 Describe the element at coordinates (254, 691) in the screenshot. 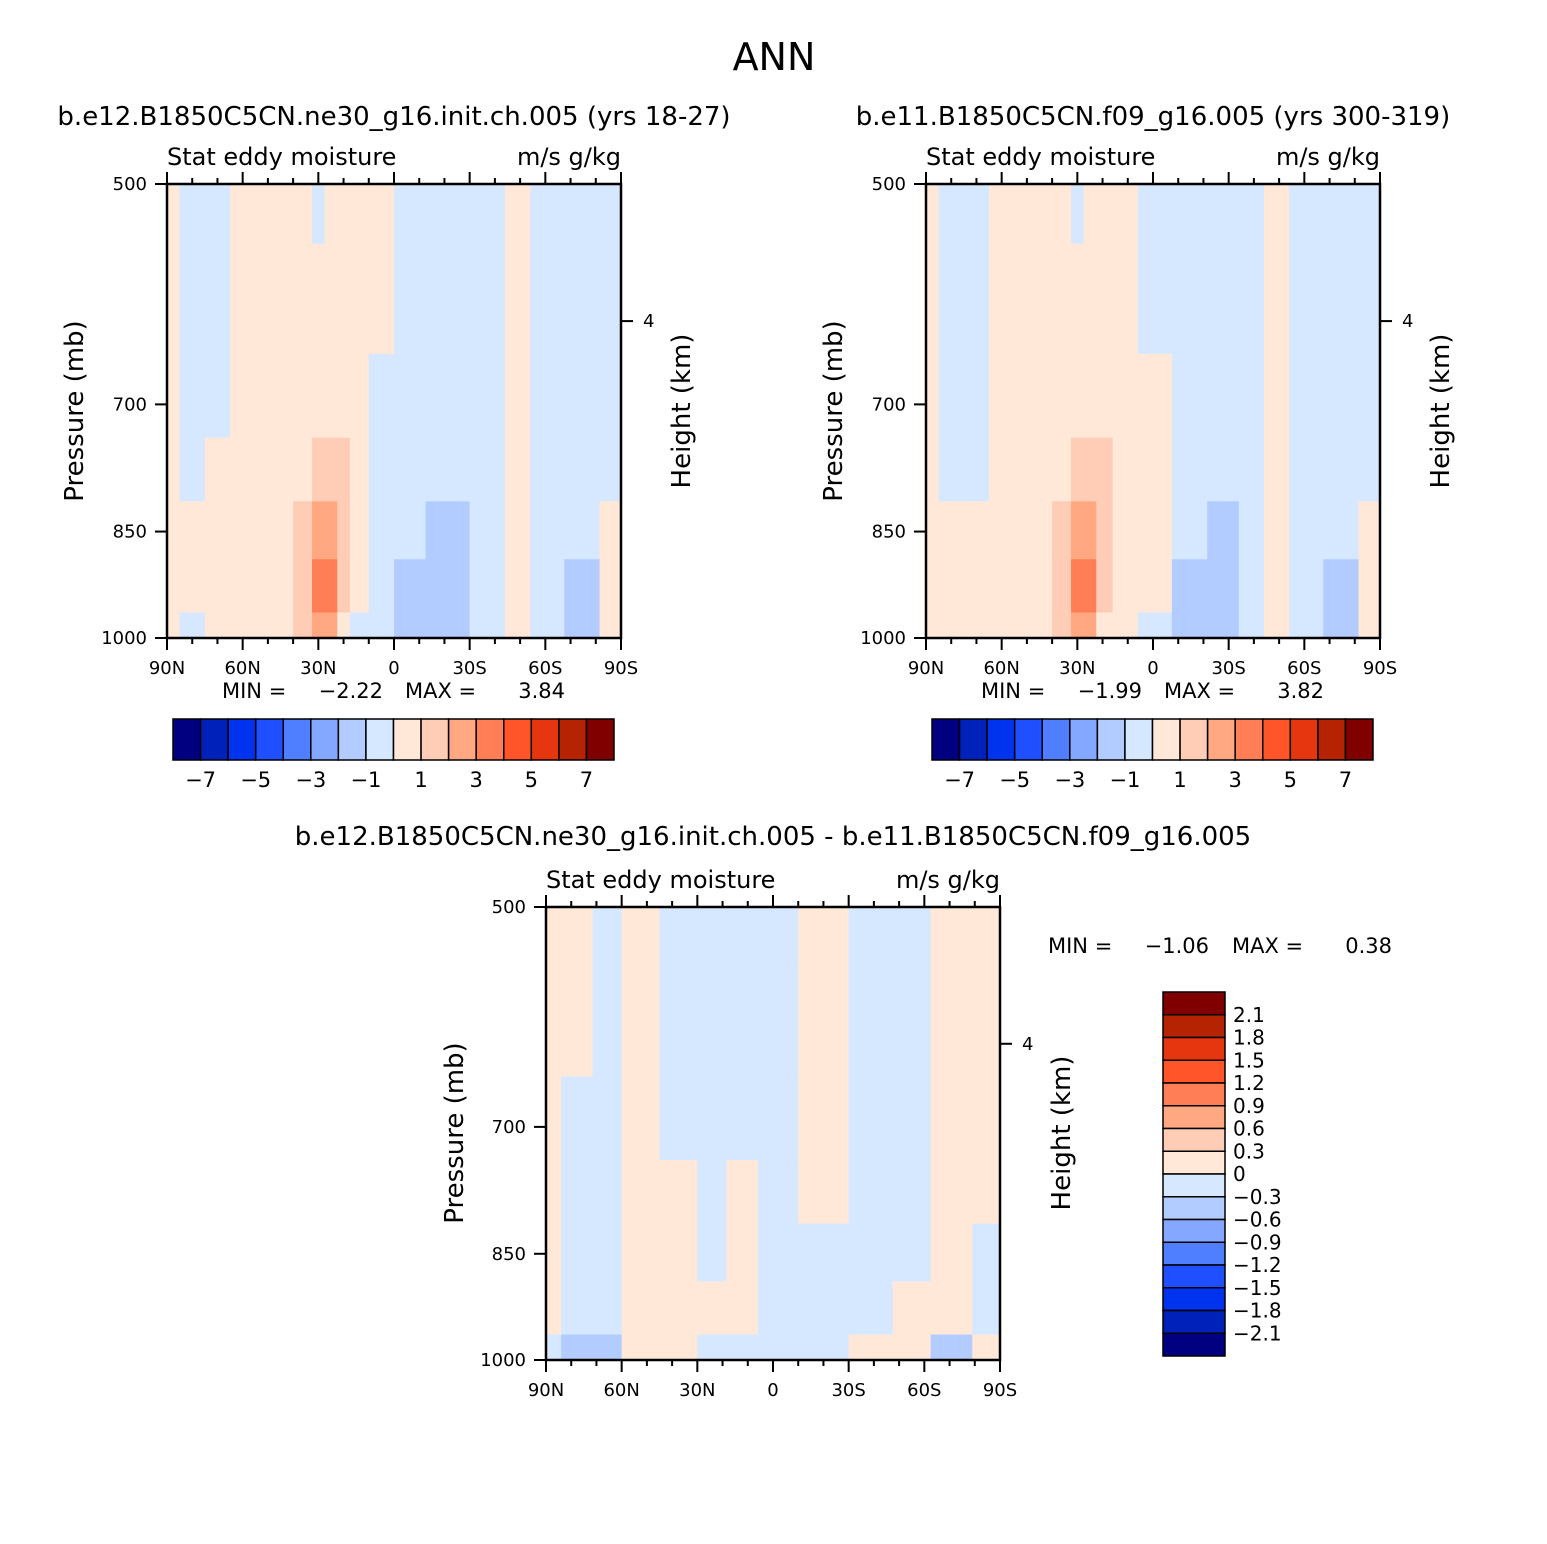

I see `panel-1-min-label: MIN =` at that location.